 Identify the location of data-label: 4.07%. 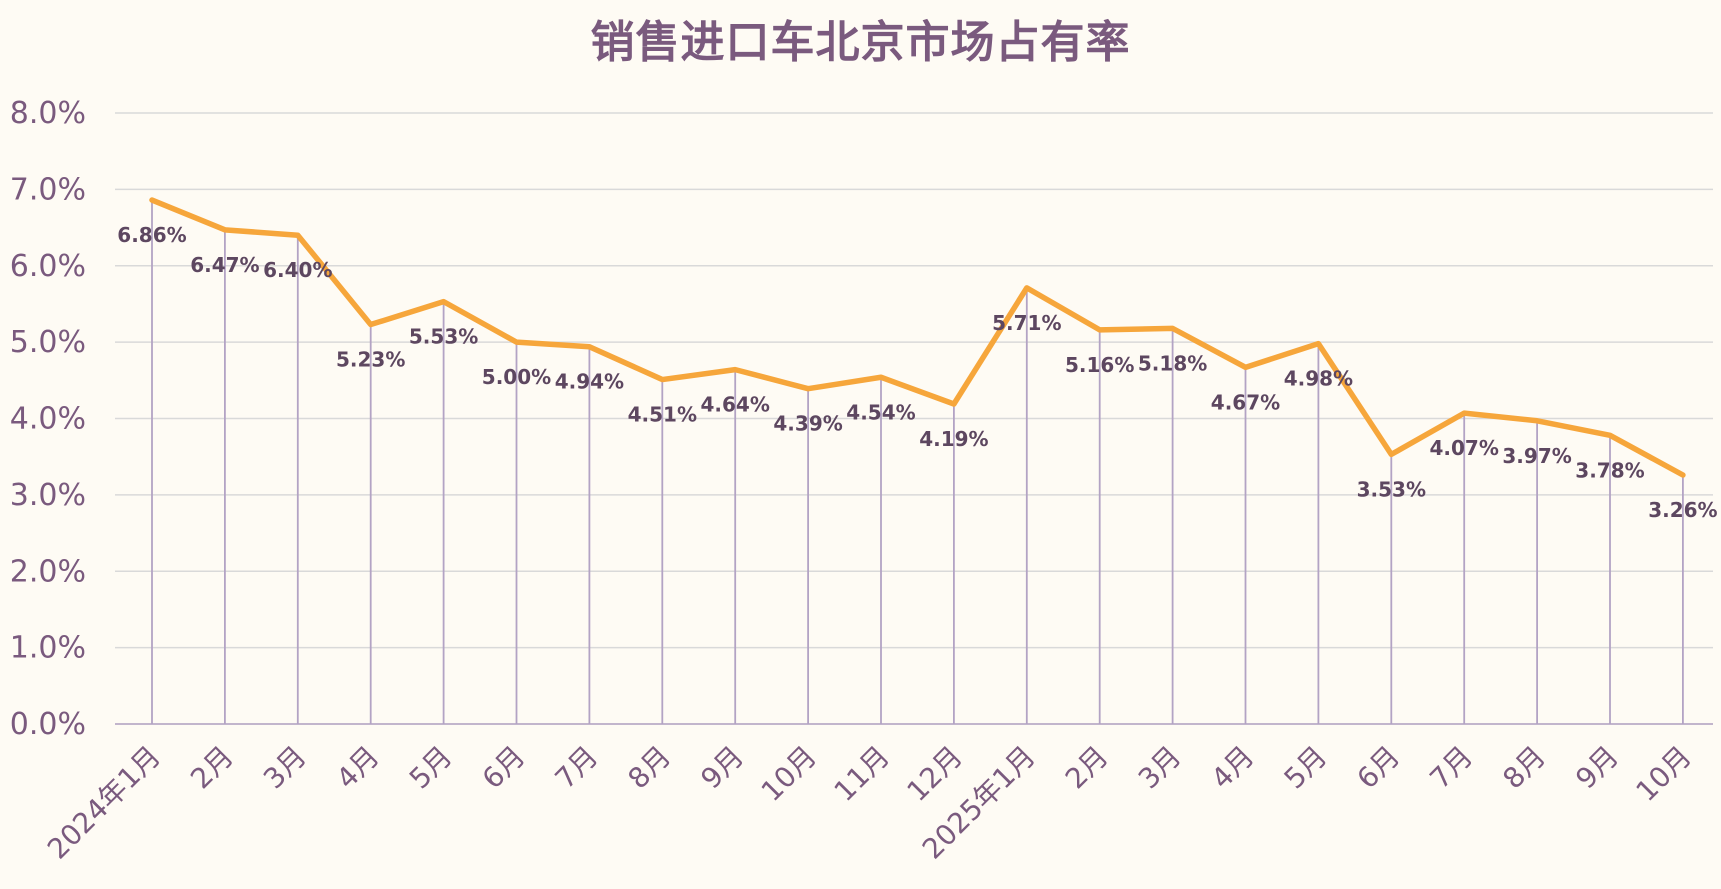
(1464, 448).